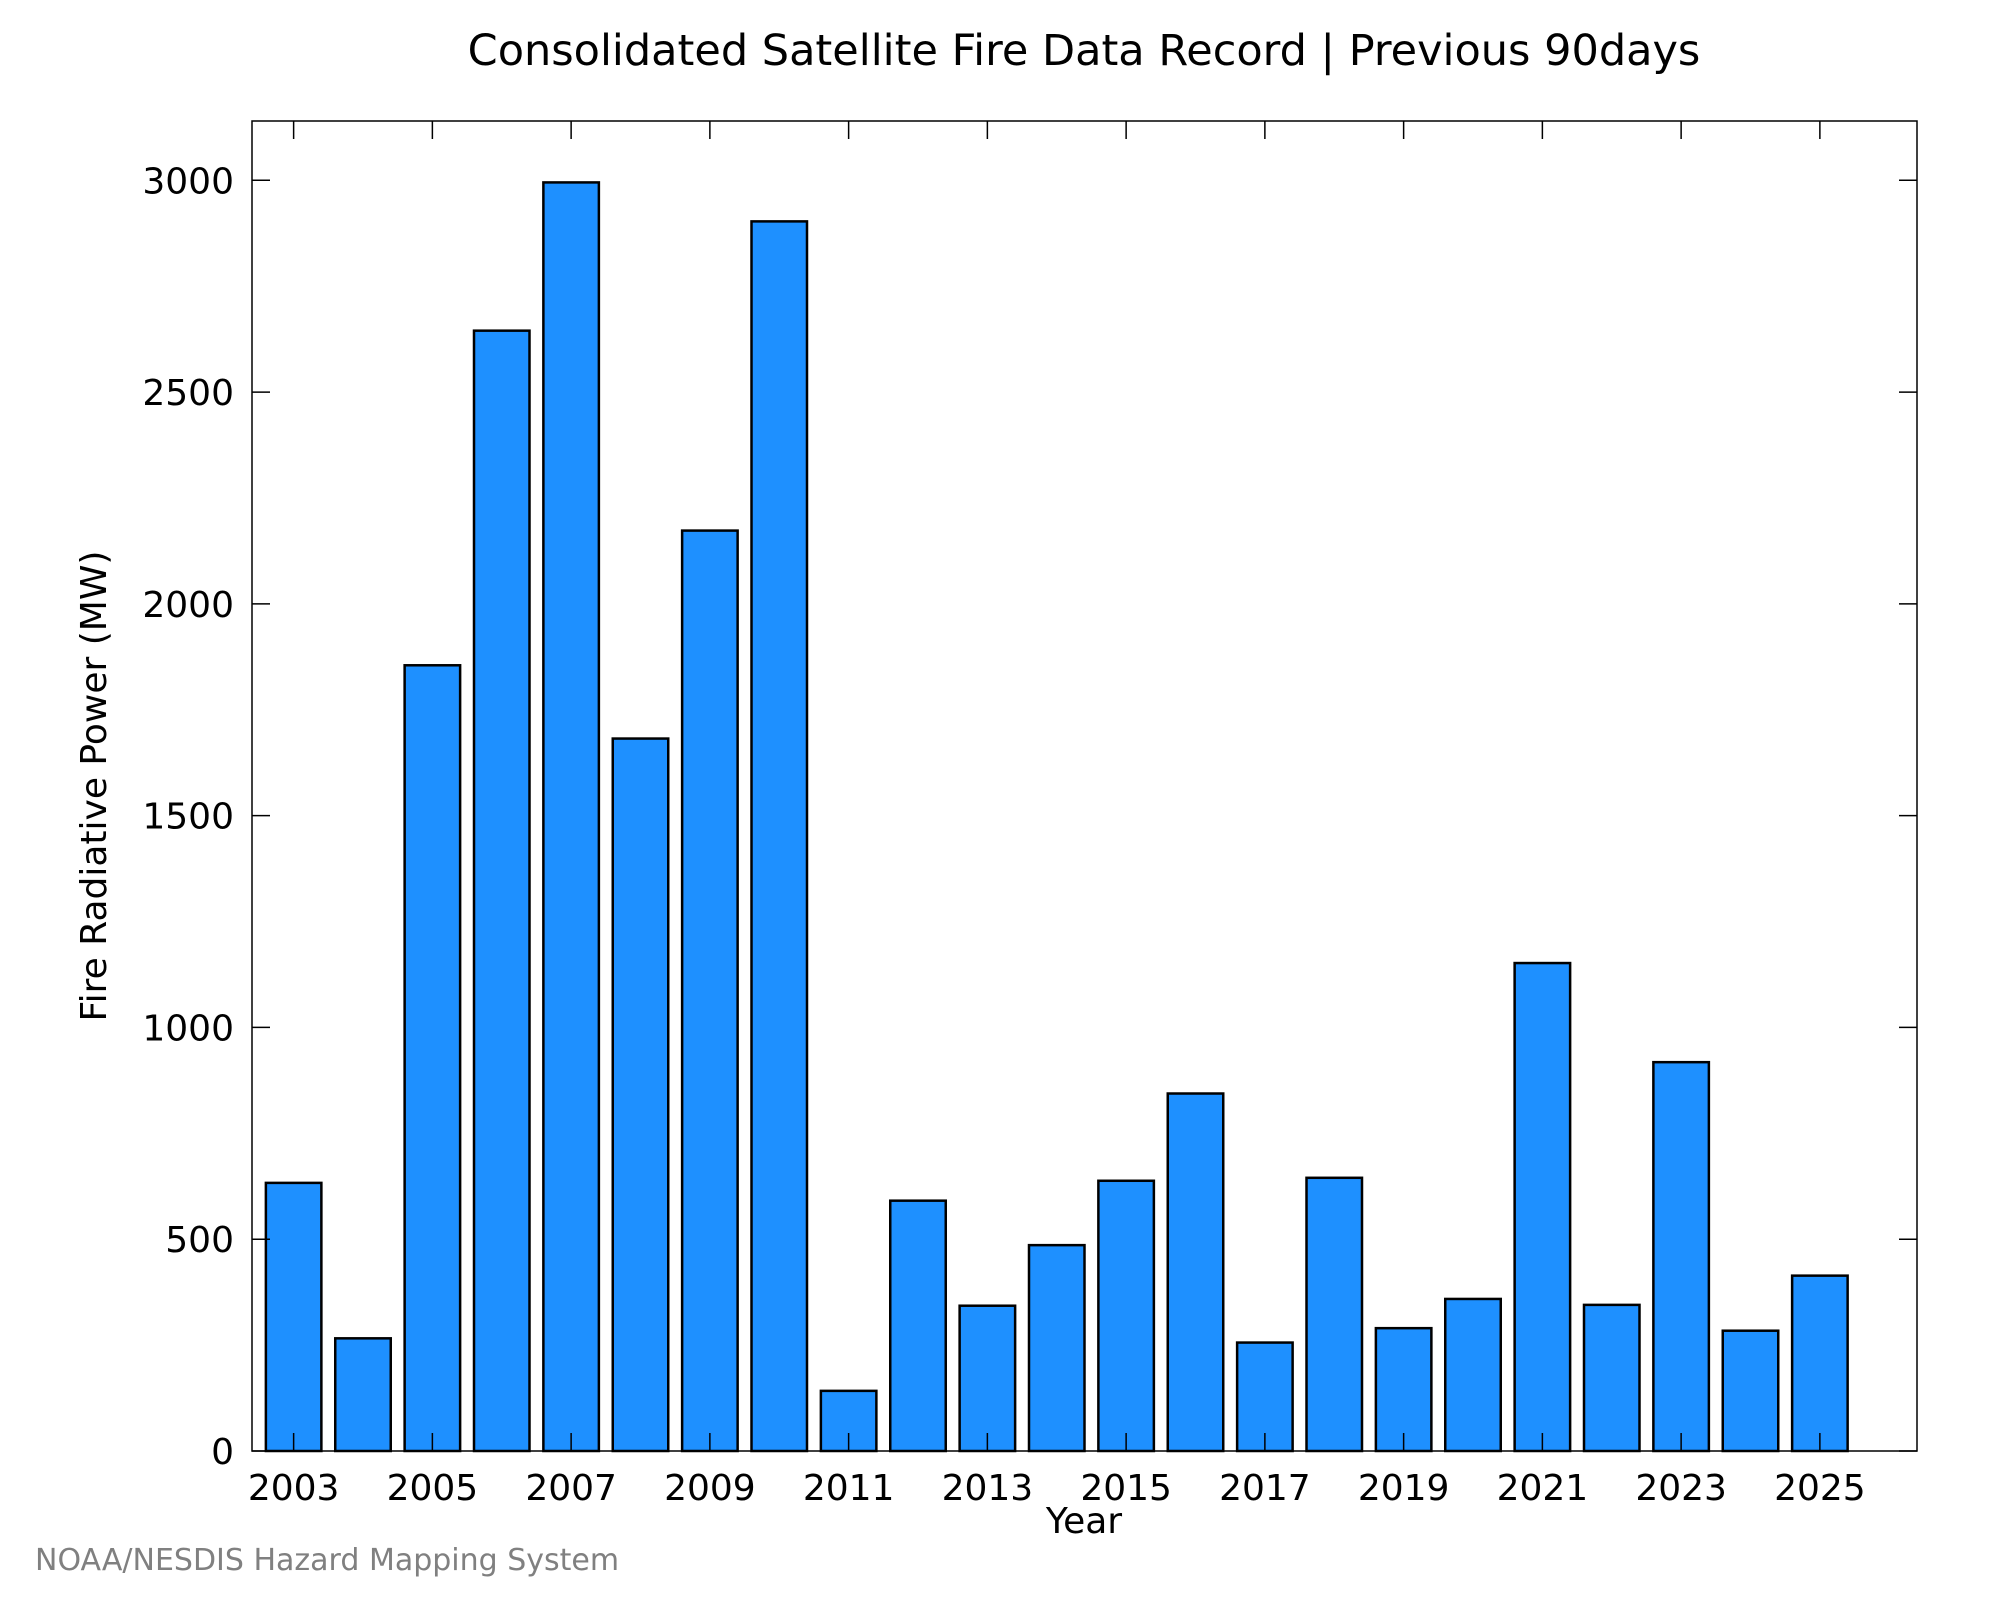 Image resolution: width=2000 pixels, height=1600 pixels. Describe the element at coordinates (327, 1560) in the screenshot. I see `credit-text: NOAA/NESDIS Hazard Mapping System` at that location.